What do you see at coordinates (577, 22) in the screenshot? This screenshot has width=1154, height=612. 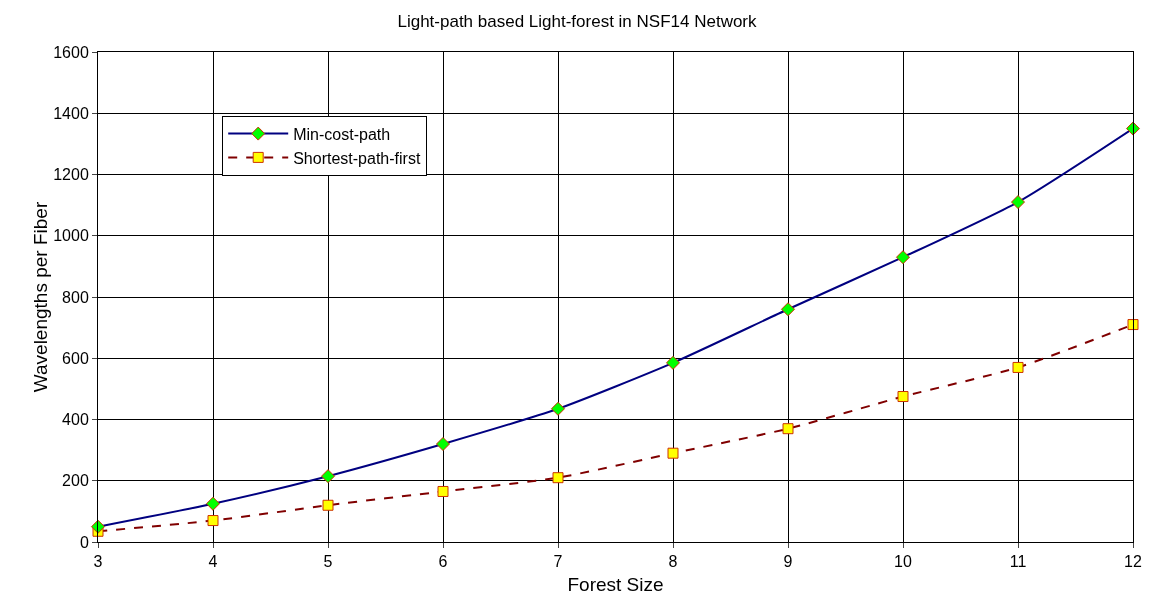 I see `chart-title: Light-path based Light-forest in NSF14 Network` at bounding box center [577, 22].